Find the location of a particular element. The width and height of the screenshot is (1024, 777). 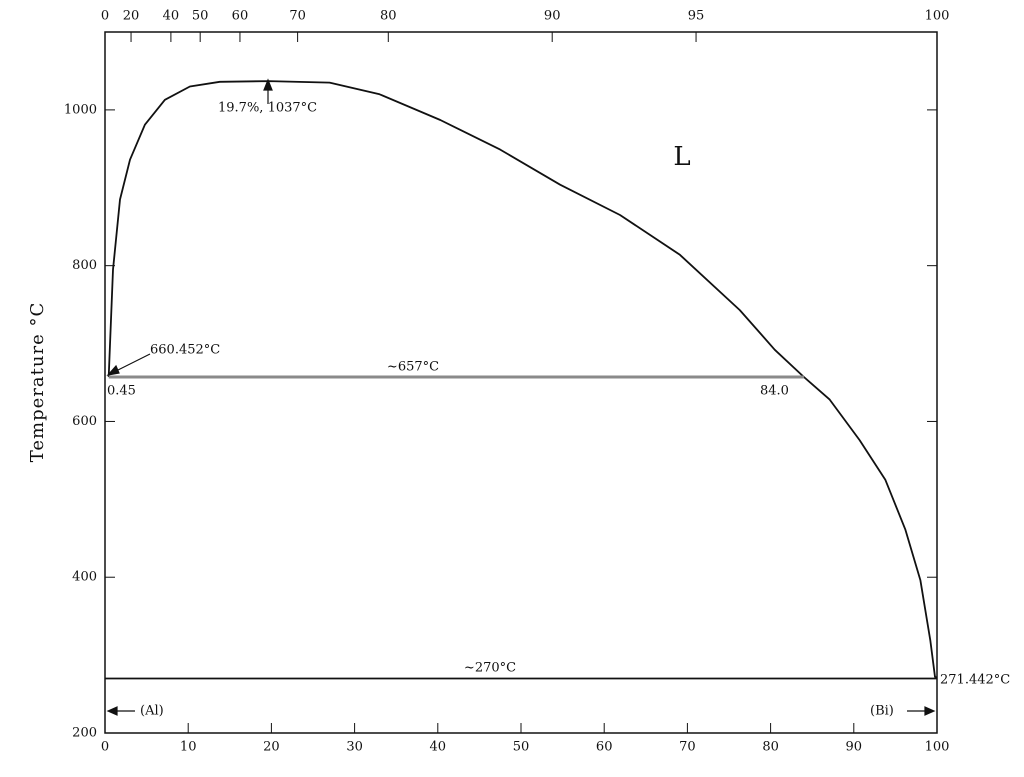

annotation: (Al) is located at coordinates (152, 711).